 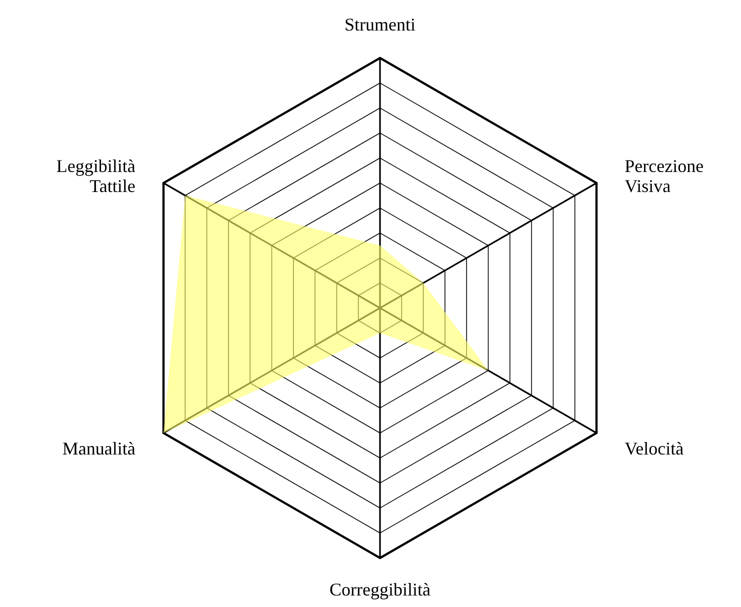 What do you see at coordinates (96, 176) in the screenshot?
I see `spoke-label: Leggibilità Tattile` at bounding box center [96, 176].